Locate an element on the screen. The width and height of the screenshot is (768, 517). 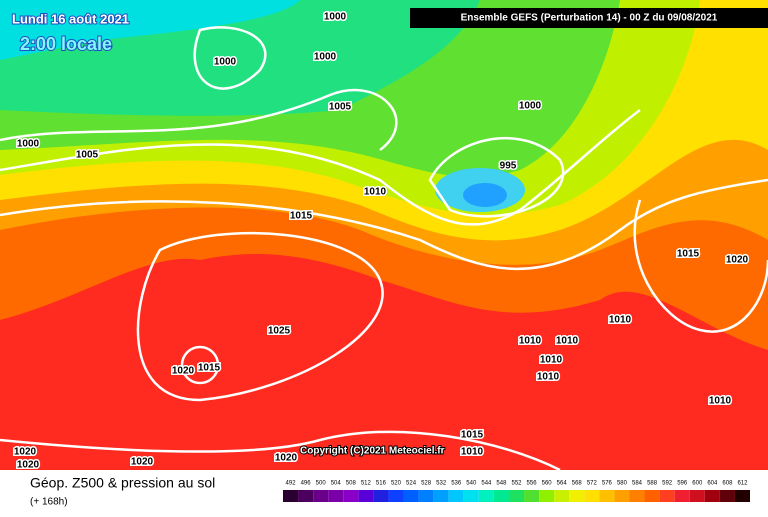
footer-title: Géop. Z500 & pression au sol is located at coordinates (122, 483).